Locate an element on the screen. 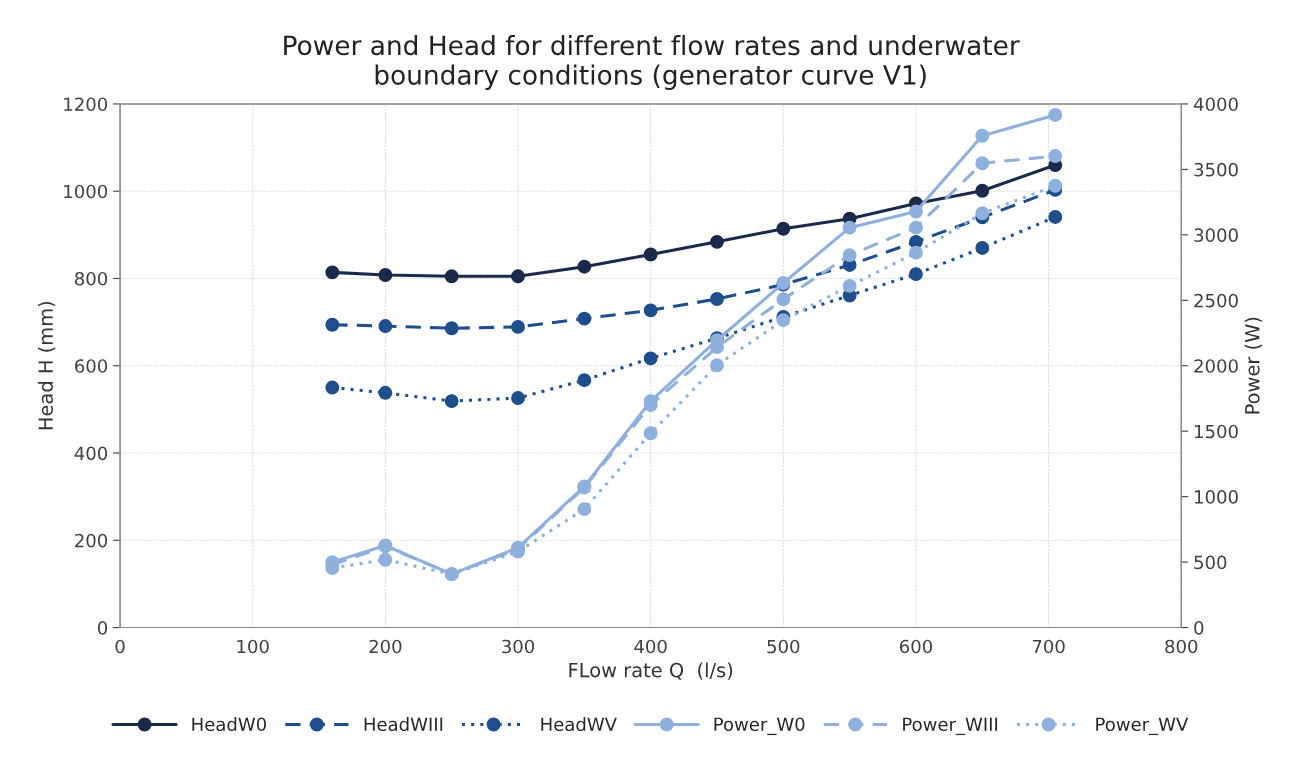 The height and width of the screenshot is (770, 1291). y-axis-title: Head H (mm) is located at coordinates (46, 365).